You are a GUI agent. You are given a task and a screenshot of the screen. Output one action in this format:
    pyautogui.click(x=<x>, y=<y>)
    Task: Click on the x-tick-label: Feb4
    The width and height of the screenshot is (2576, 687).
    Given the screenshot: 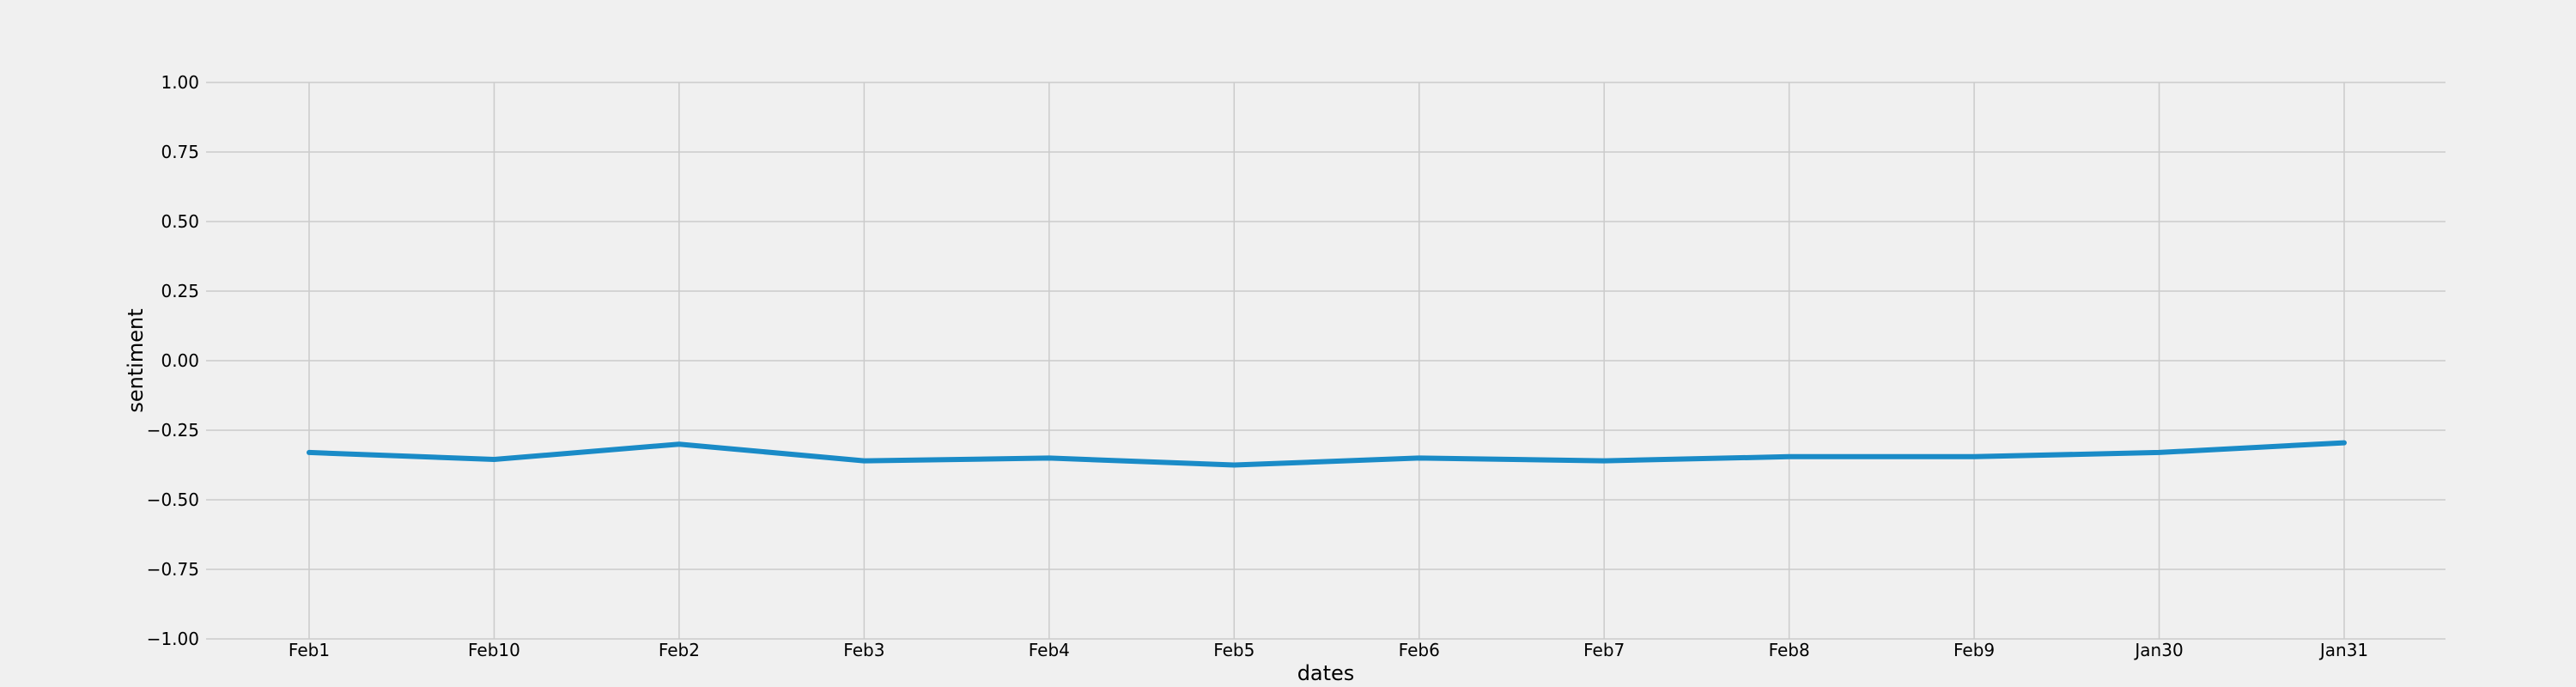 What is the action you would take?
    pyautogui.click(x=1049, y=650)
    